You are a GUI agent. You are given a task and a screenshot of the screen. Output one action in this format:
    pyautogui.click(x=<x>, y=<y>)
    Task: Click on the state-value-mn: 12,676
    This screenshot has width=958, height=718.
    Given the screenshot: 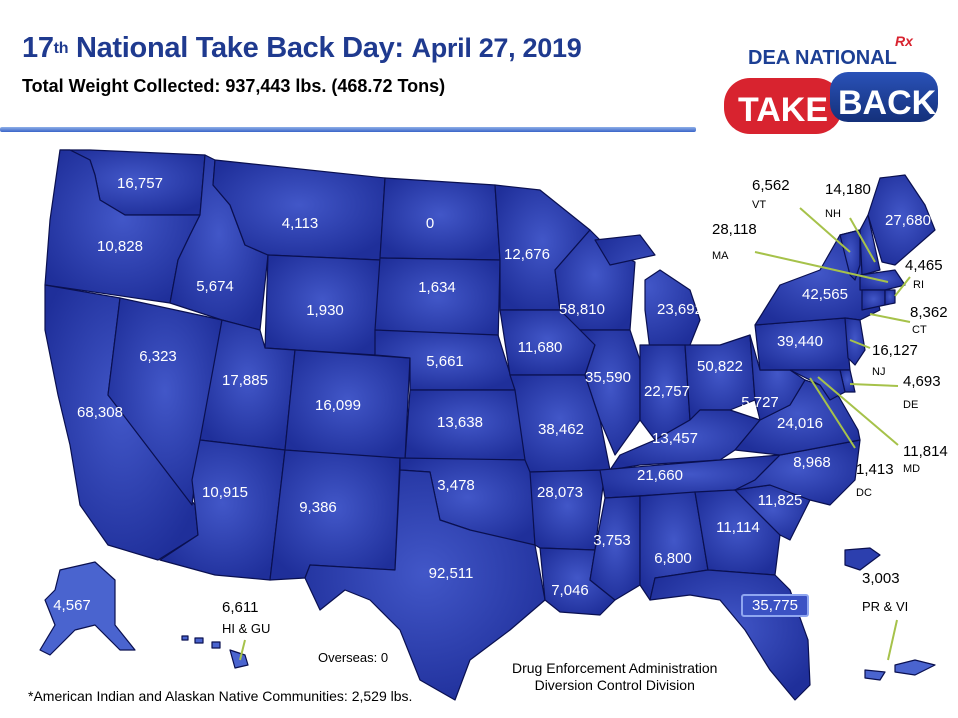 What is the action you would take?
    pyautogui.click(x=527, y=254)
    